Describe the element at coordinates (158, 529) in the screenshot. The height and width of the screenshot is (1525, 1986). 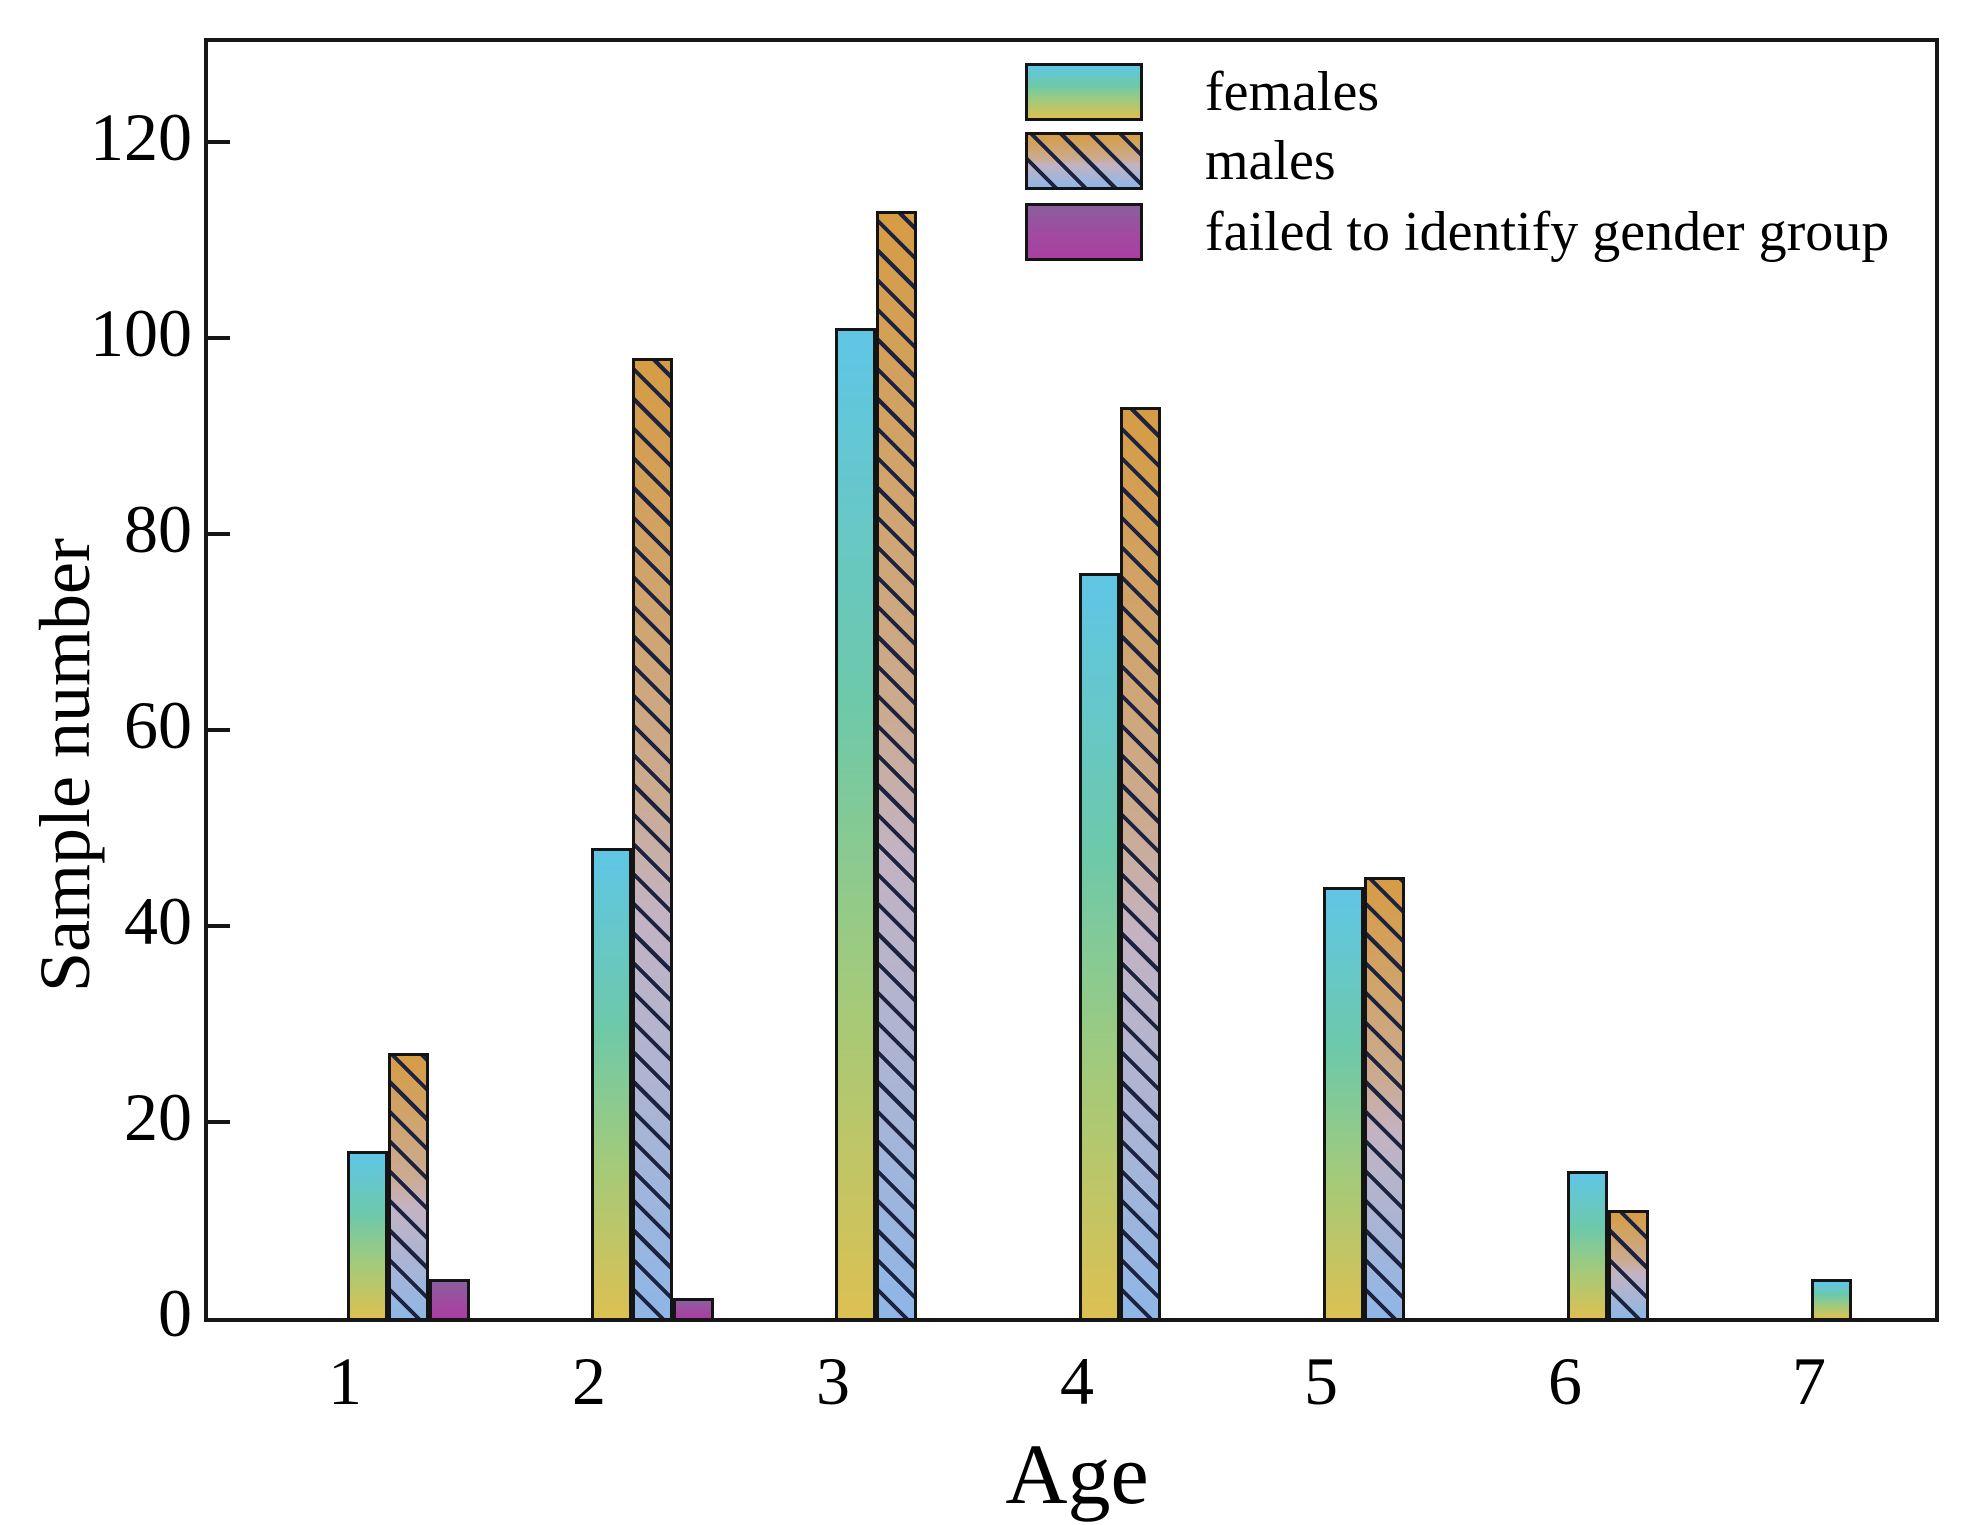
I see `y-tick-label-80: 80` at that location.